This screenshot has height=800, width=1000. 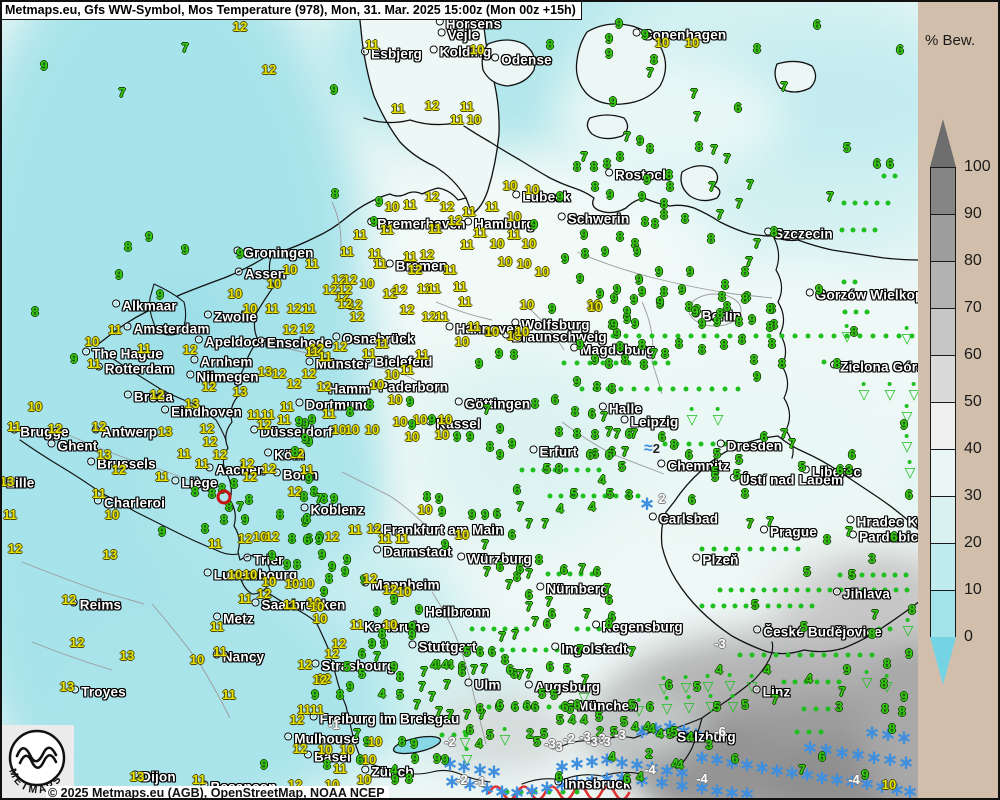 What do you see at coordinates (295, 475) in the screenshot?
I see `city-label: Bonn` at bounding box center [295, 475].